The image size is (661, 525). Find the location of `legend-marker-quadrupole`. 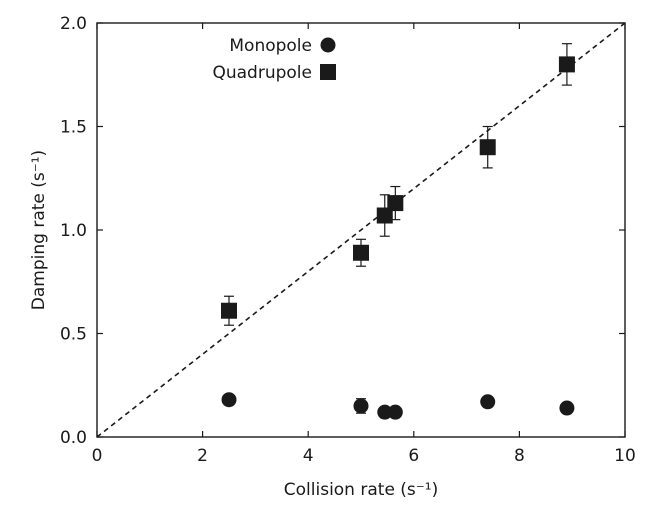

legend-marker-quadrupole is located at coordinates (328, 72).